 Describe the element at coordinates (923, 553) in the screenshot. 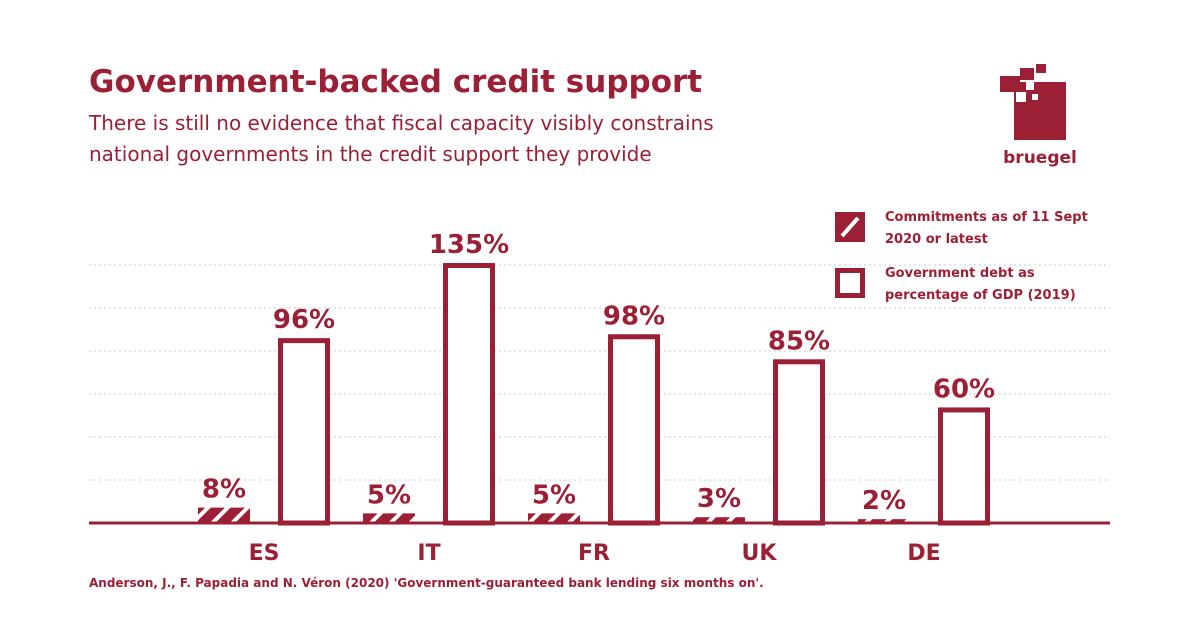

I see `category-label-de: DE` at that location.